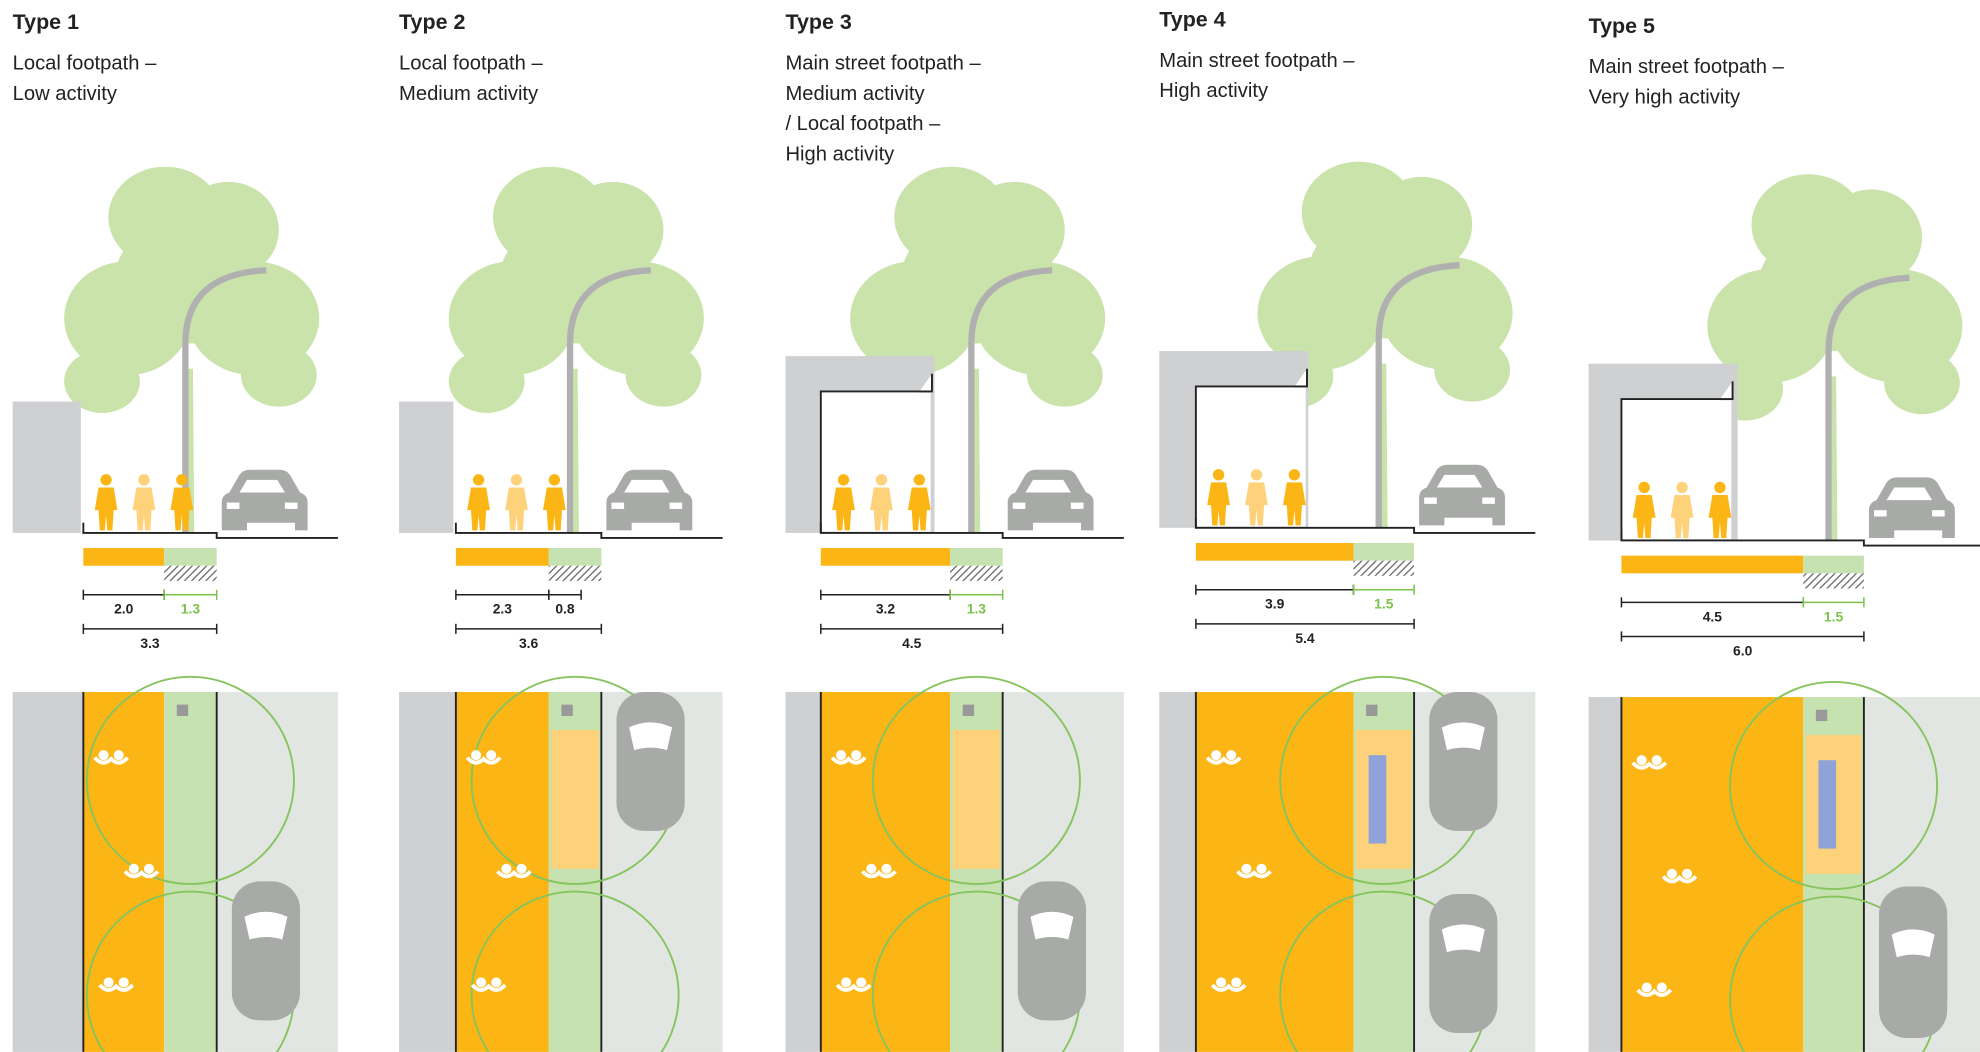  What do you see at coordinates (1622, 26) in the screenshot?
I see `type-title: Type 5` at bounding box center [1622, 26].